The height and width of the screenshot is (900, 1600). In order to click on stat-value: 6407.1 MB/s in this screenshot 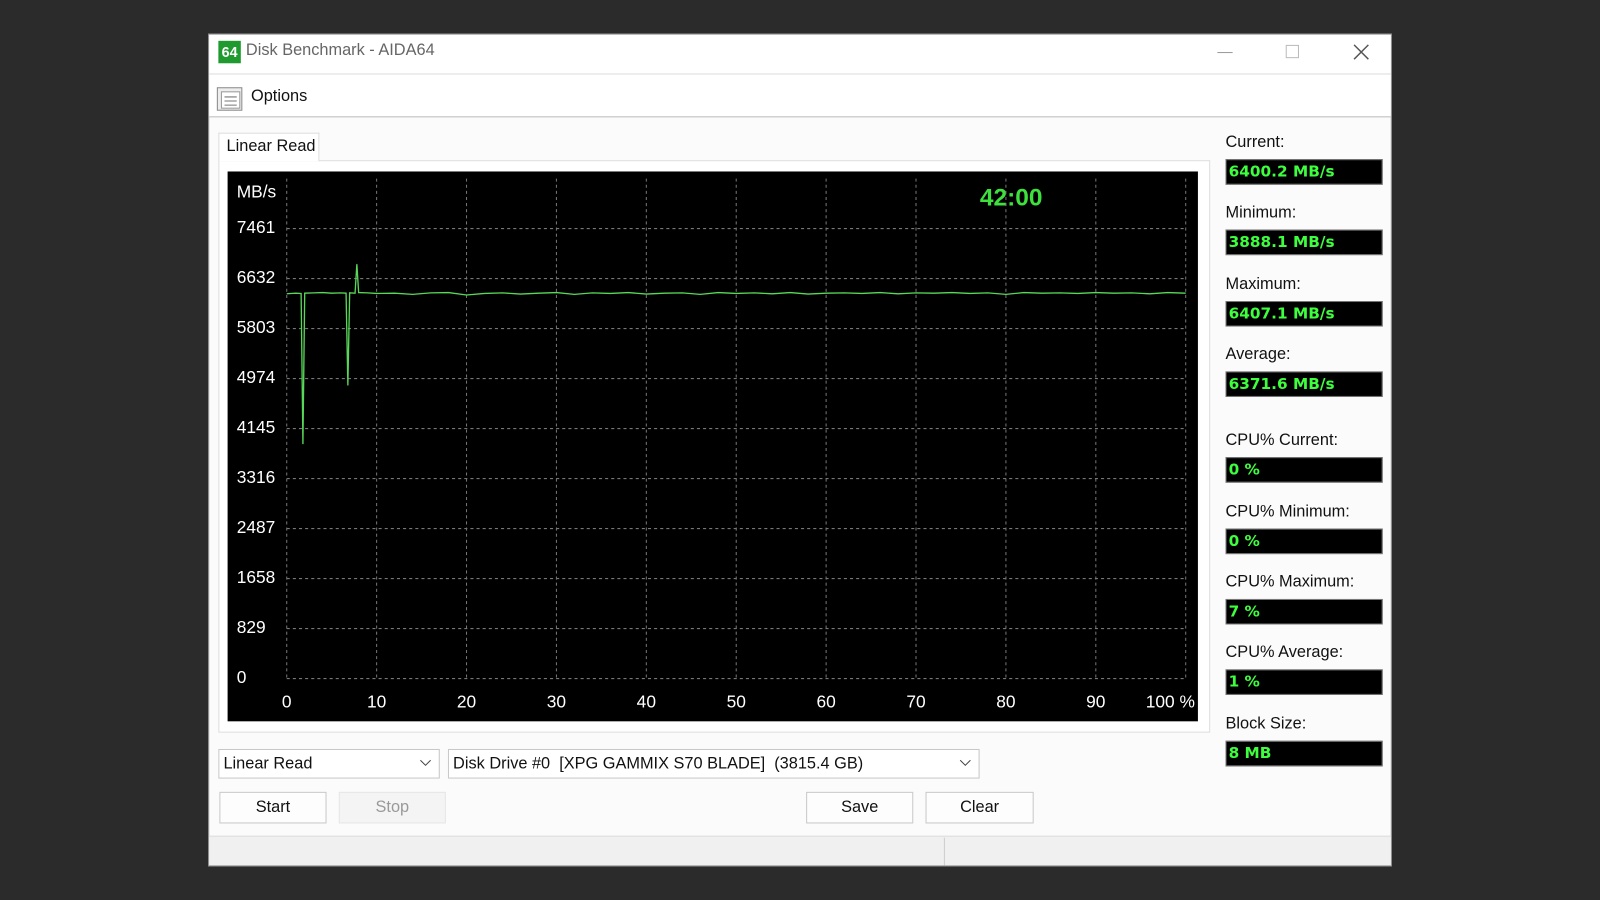, I will do `click(1304, 314)`.